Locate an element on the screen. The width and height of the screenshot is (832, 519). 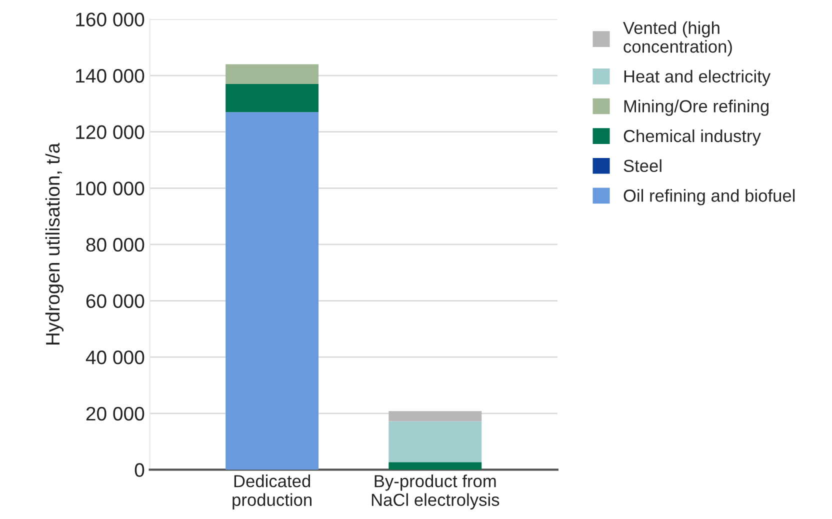
y-tick-label: 40 000 is located at coordinates (115, 357).